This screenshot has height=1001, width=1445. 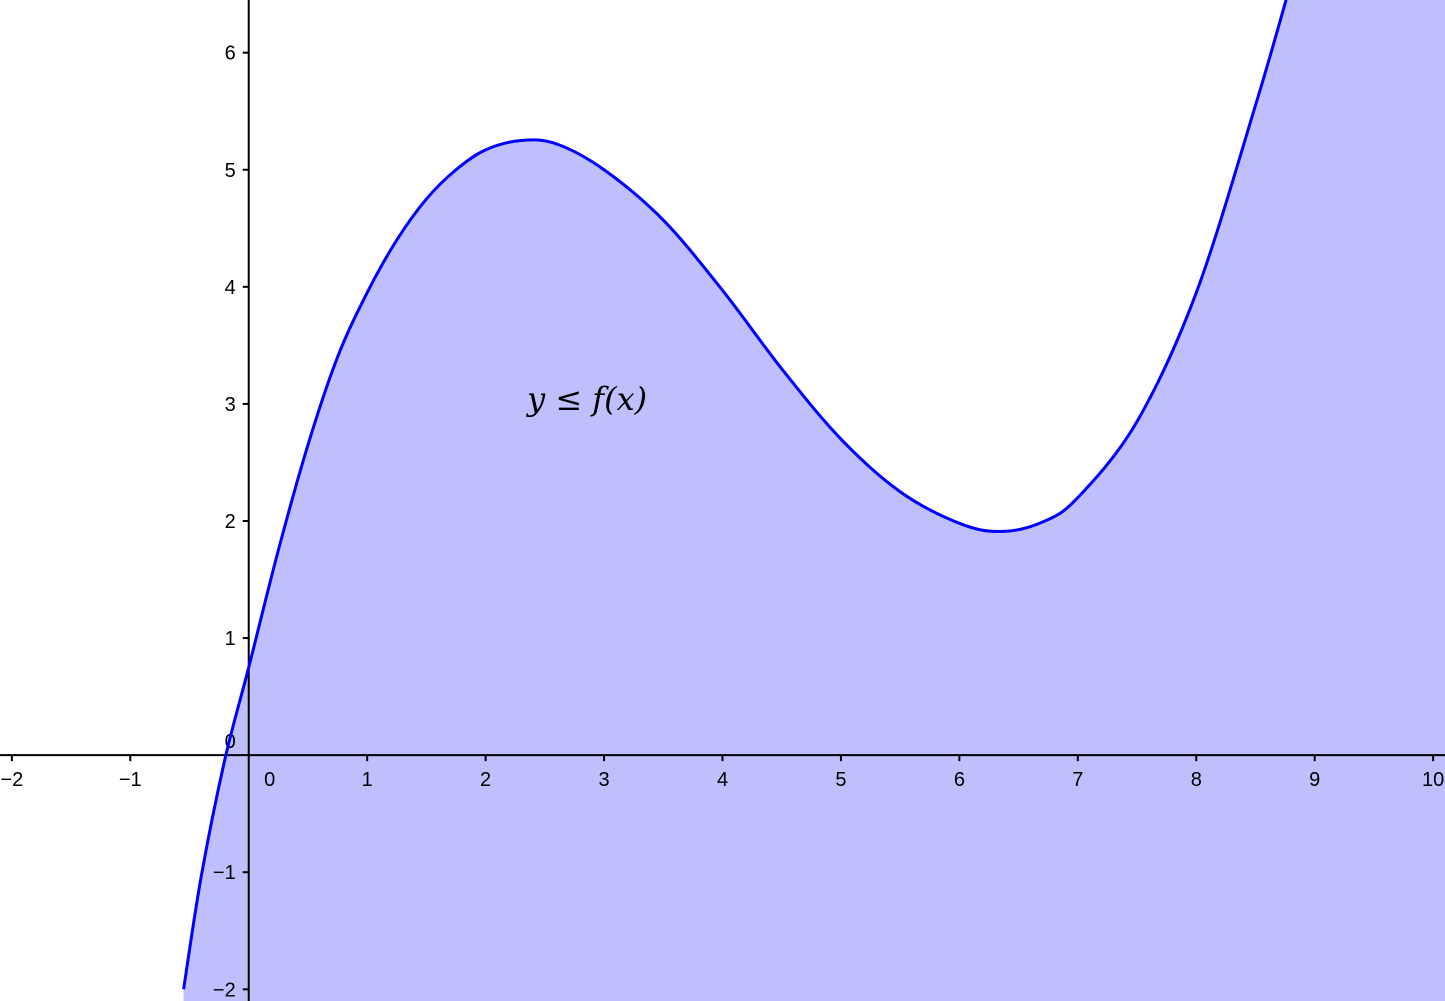 I want to click on x-tick-label: 3, so click(x=603, y=780).